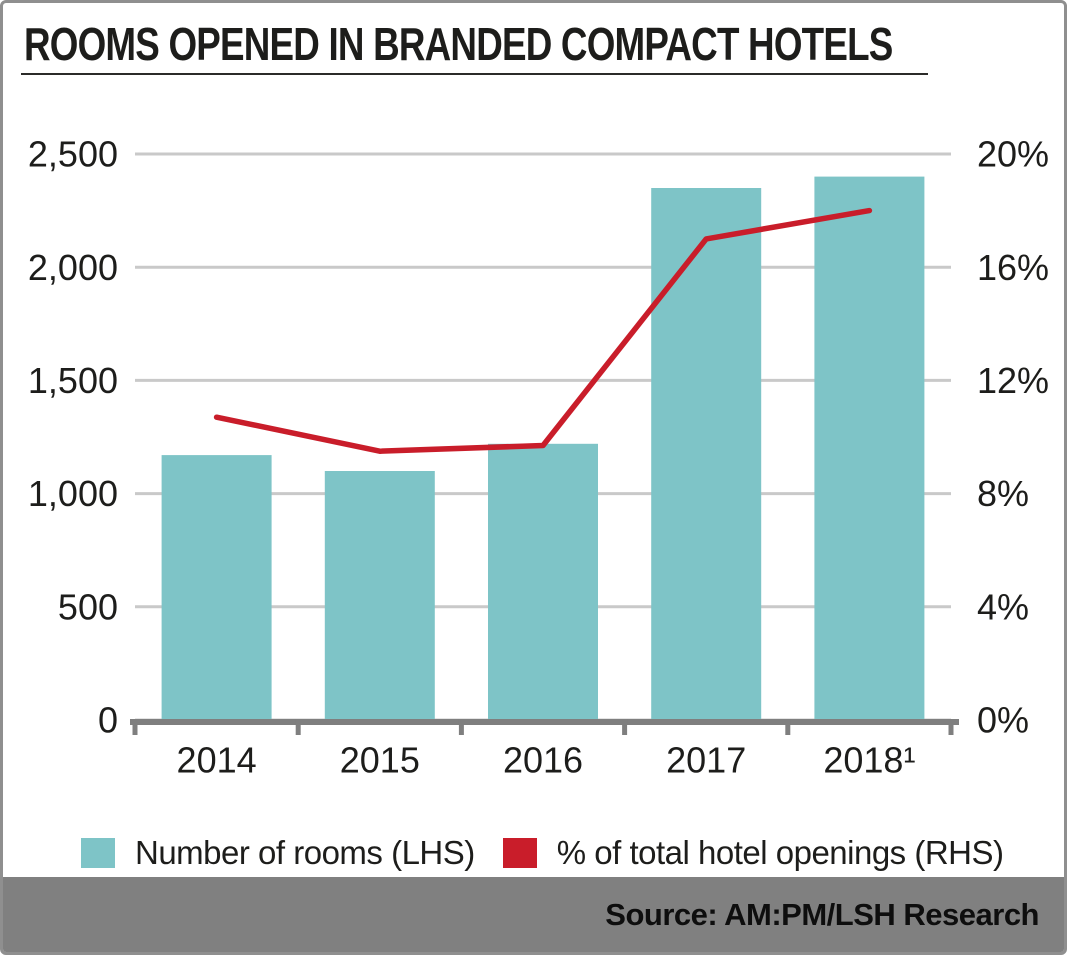 This screenshot has width=1067, height=955. Describe the element at coordinates (822, 914) in the screenshot. I see `source-text: Source: AM:PM/LSH Research` at that location.